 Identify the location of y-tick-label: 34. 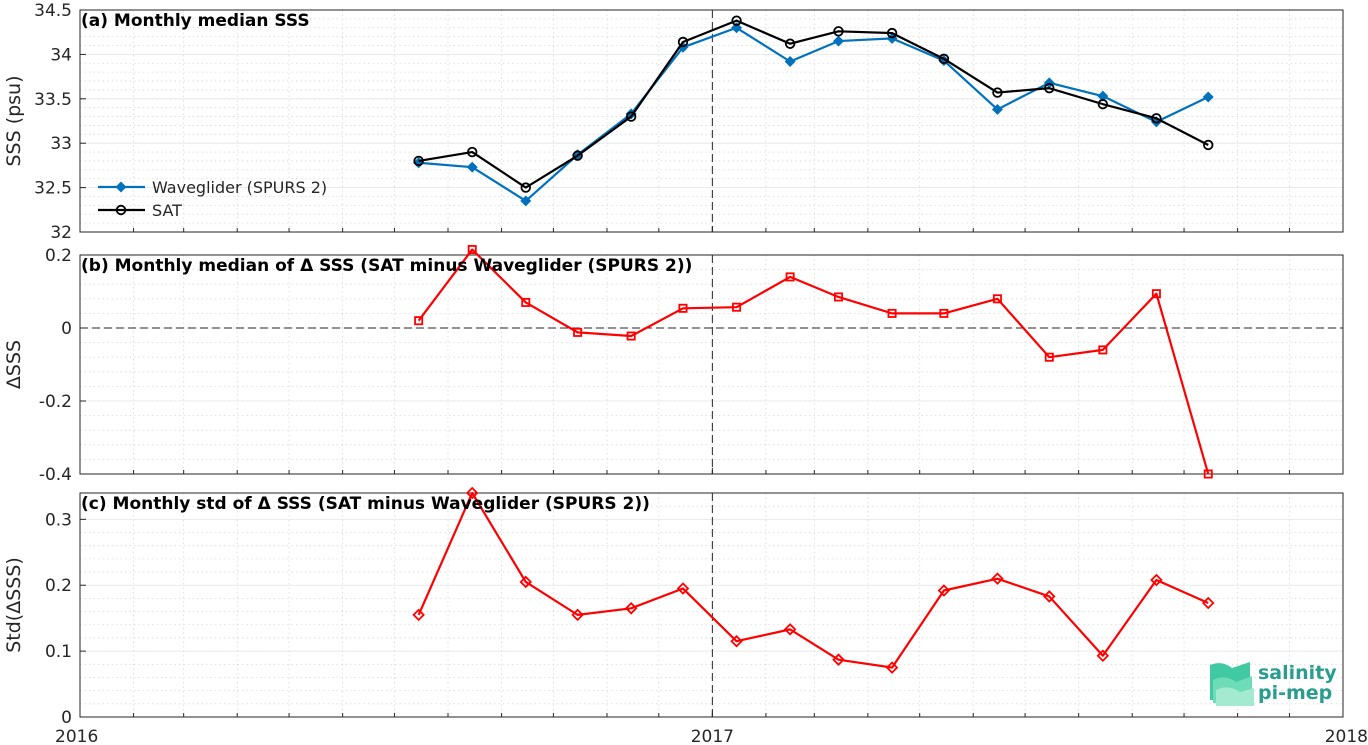
(61, 55).